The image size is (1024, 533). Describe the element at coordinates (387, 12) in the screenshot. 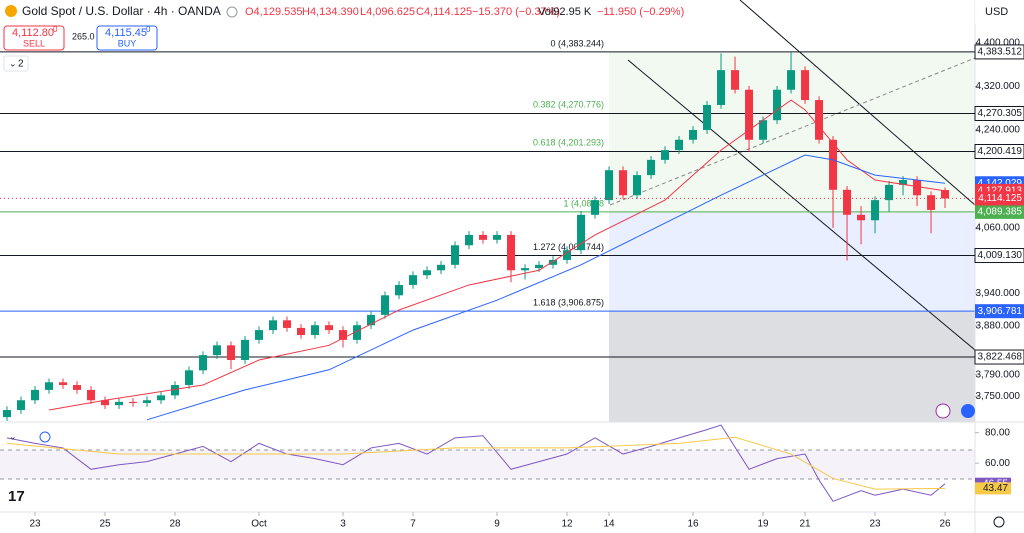

I see `ohlc-low: L4,096.625` at that location.